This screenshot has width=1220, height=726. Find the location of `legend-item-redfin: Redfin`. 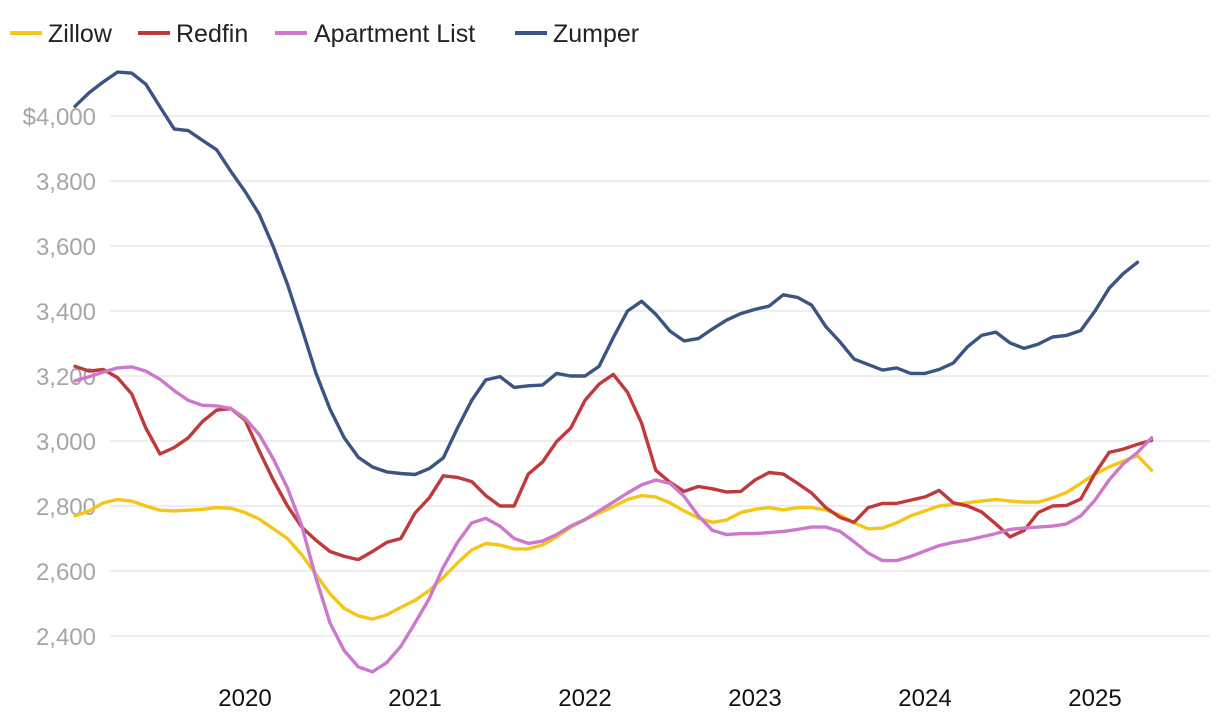

legend-item-redfin: Redfin is located at coordinates (193, 34).